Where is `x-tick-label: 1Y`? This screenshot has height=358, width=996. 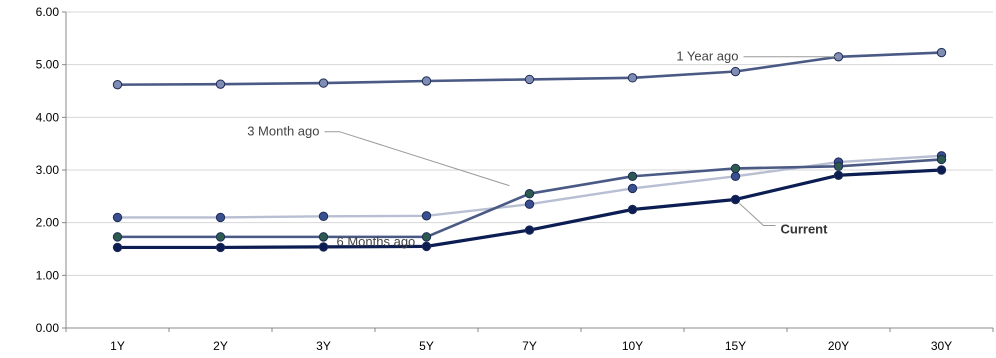
x-tick-label: 1Y is located at coordinates (117, 346).